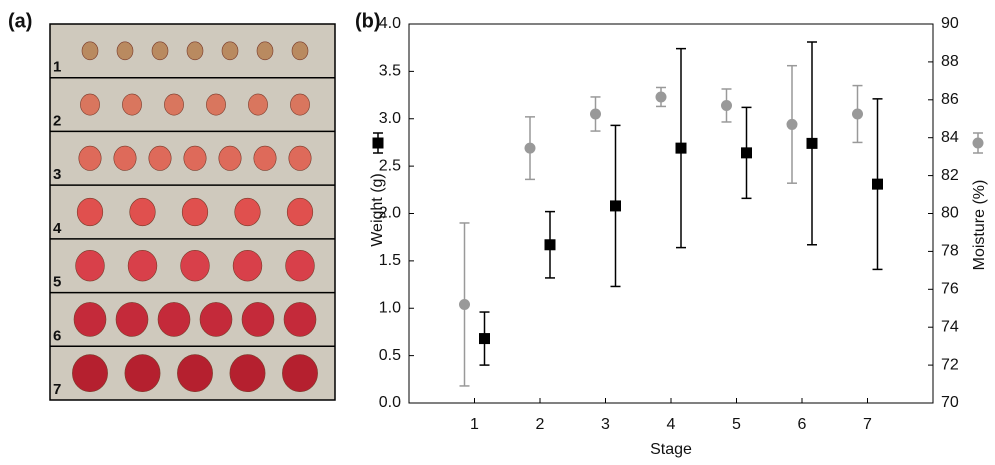  Describe the element at coordinates (950, 402) in the screenshot. I see `y2-tick-label: 70` at that location.